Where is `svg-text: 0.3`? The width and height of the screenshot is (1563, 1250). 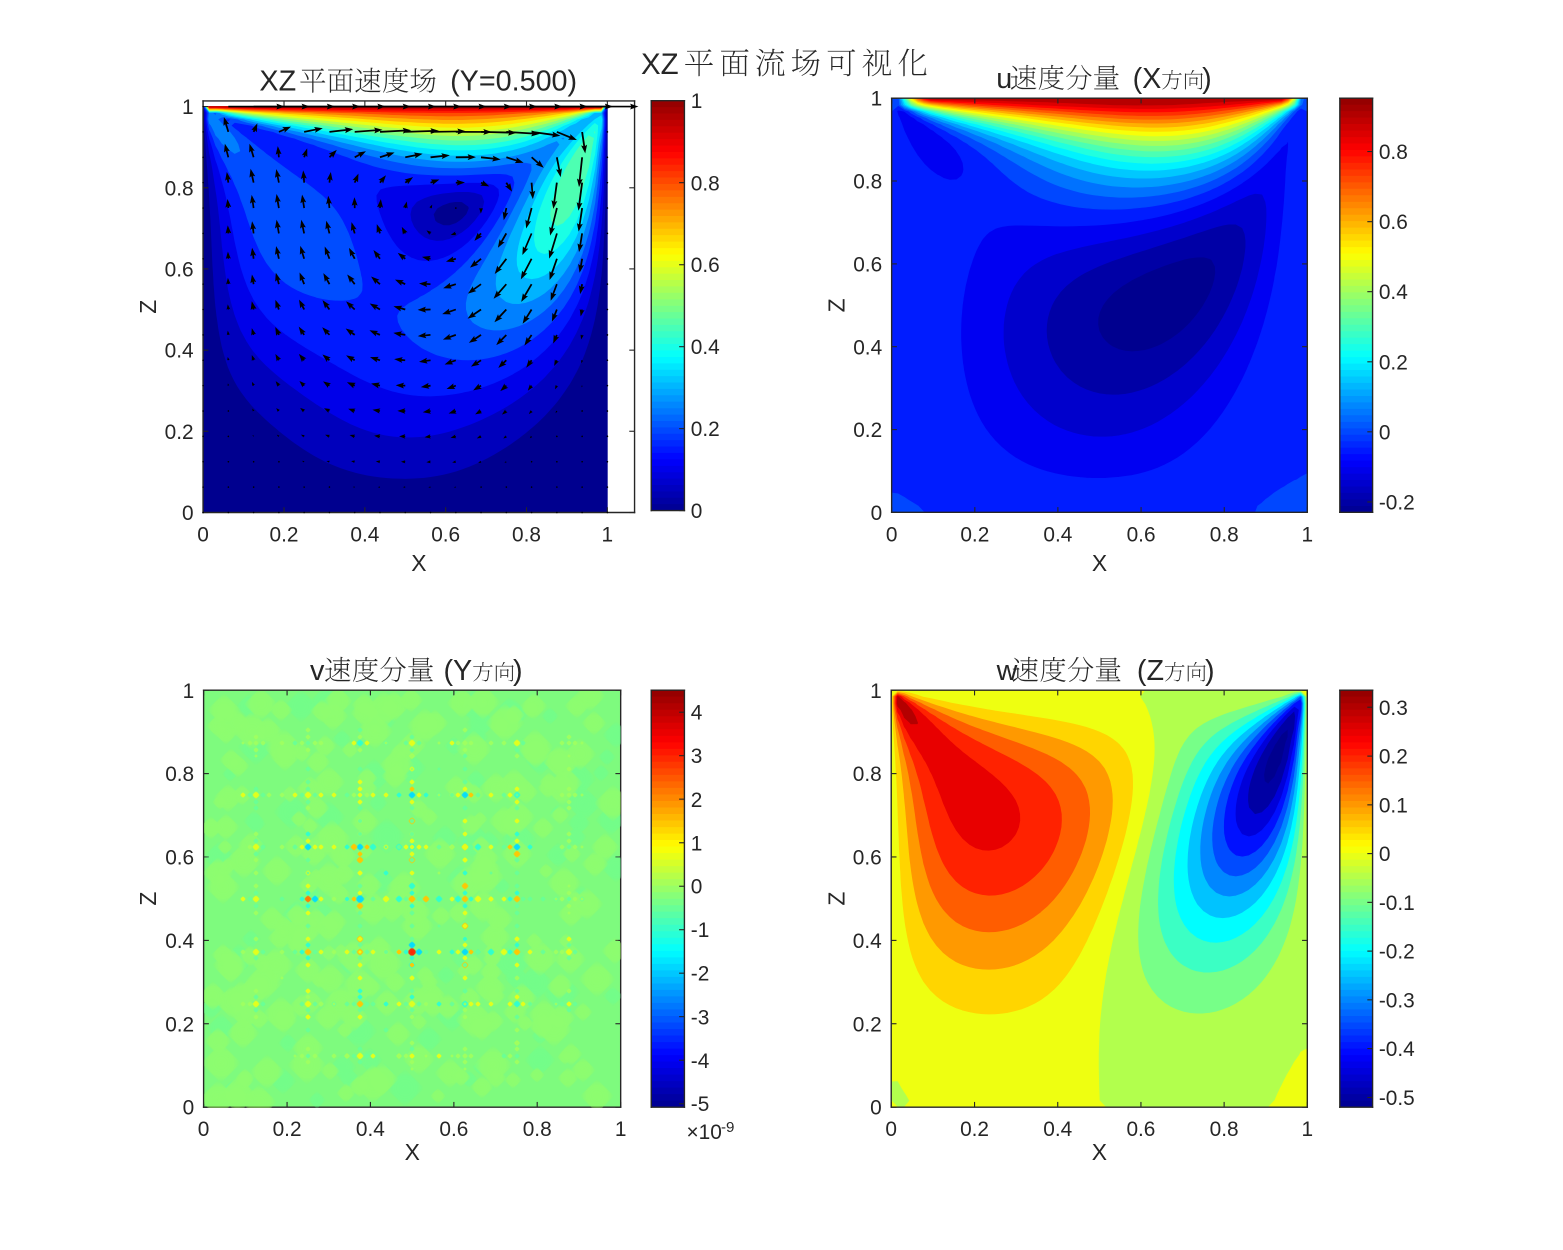 svg-text: 0.3 is located at coordinates (1393, 708).